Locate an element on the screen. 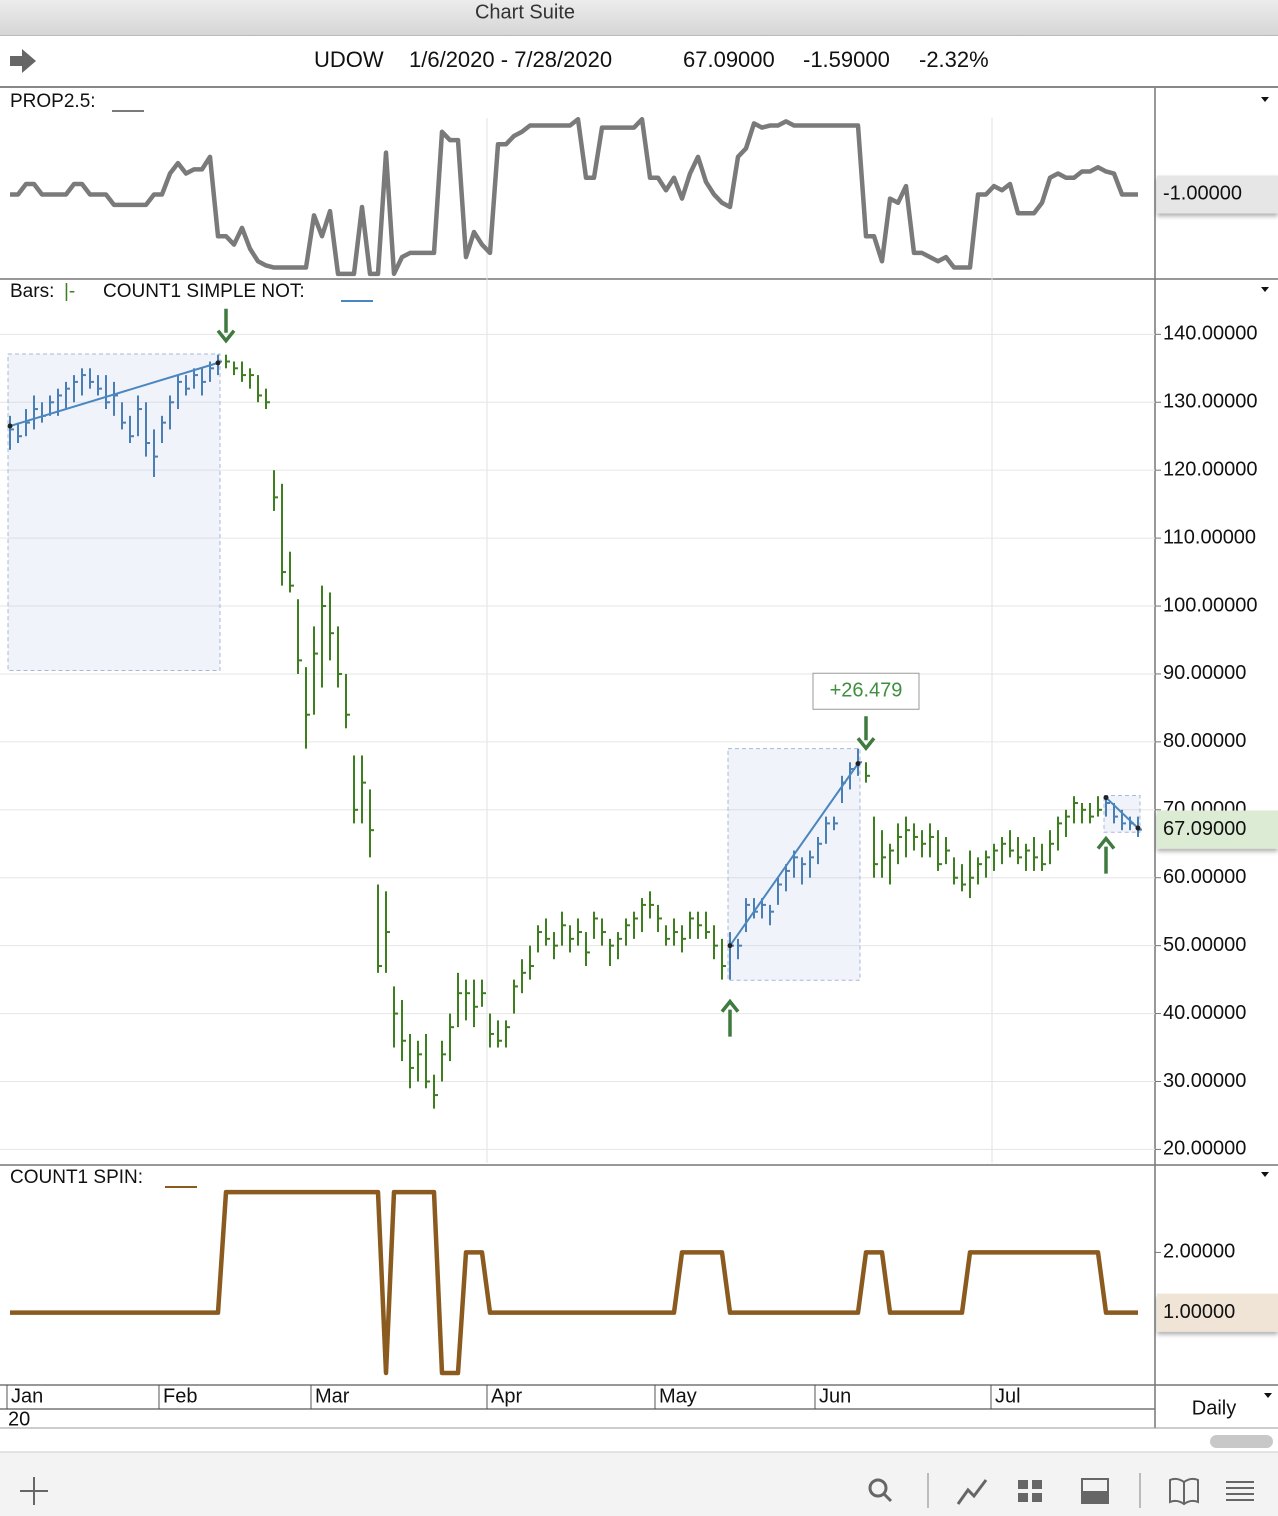 This screenshot has width=1278, height=1516. title-bar is located at coordinates (639, 17).